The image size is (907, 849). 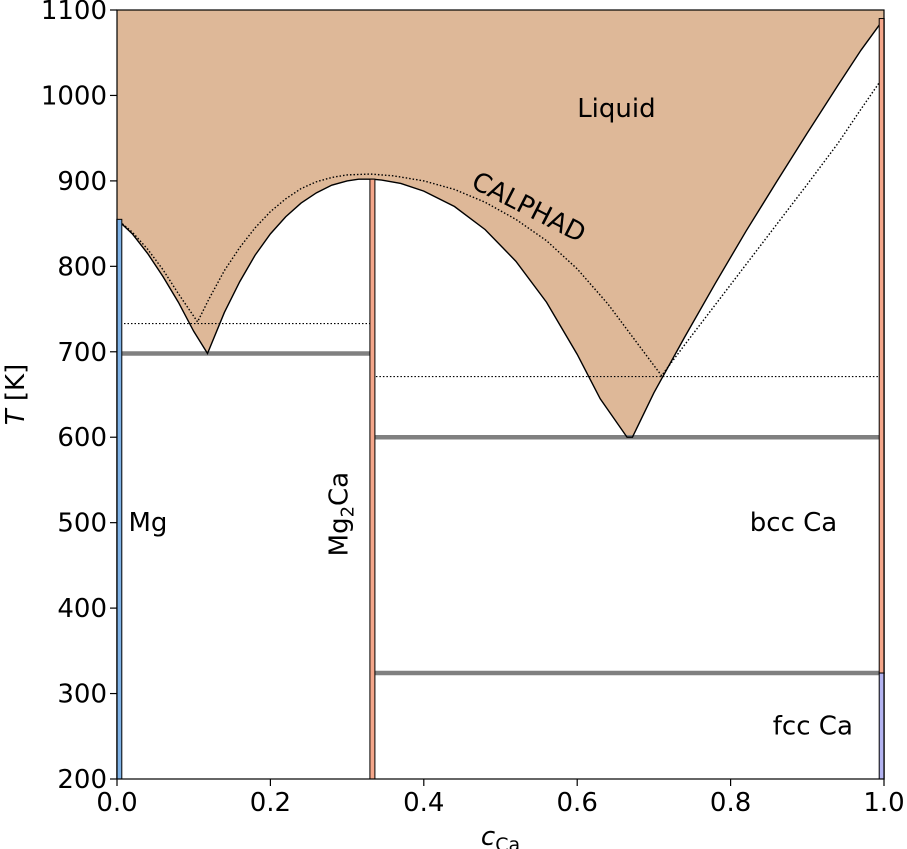 What do you see at coordinates (270, 803) in the screenshot?
I see `x-tick-label: 0.2` at bounding box center [270, 803].